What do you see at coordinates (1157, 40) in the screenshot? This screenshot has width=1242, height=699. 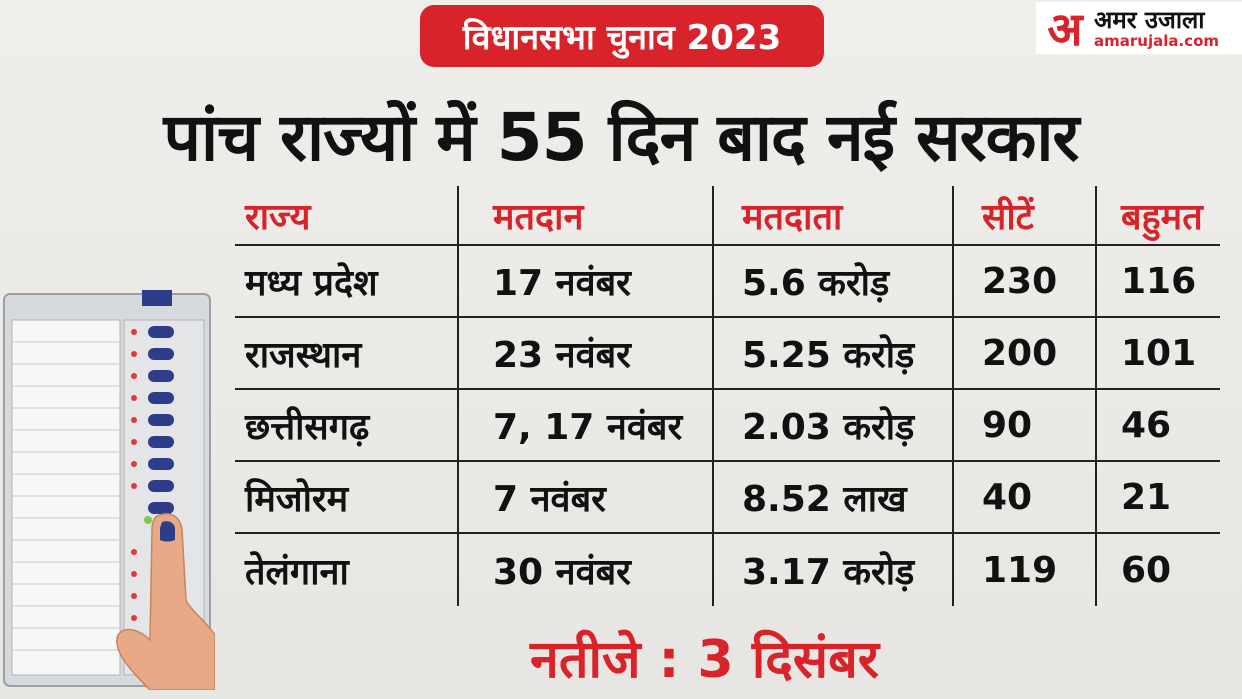 I see `logo-url: amarujala.com` at bounding box center [1157, 40].